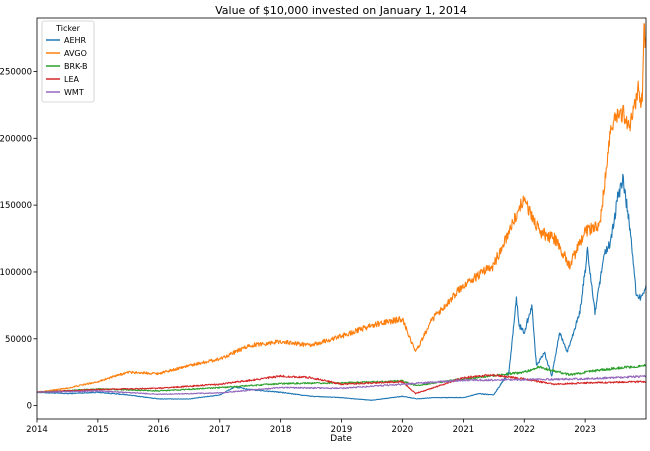  I want to click on series-line-wmt, so click(341, 385).